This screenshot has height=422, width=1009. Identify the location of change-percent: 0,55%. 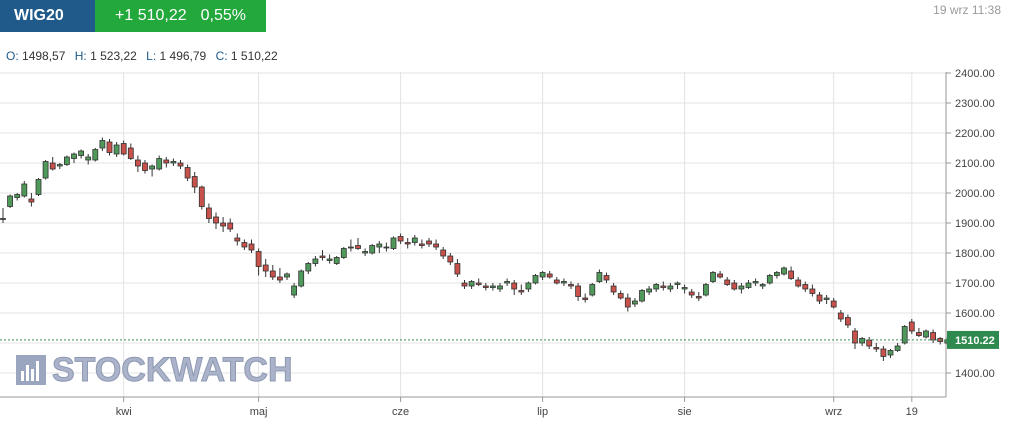
(223, 15).